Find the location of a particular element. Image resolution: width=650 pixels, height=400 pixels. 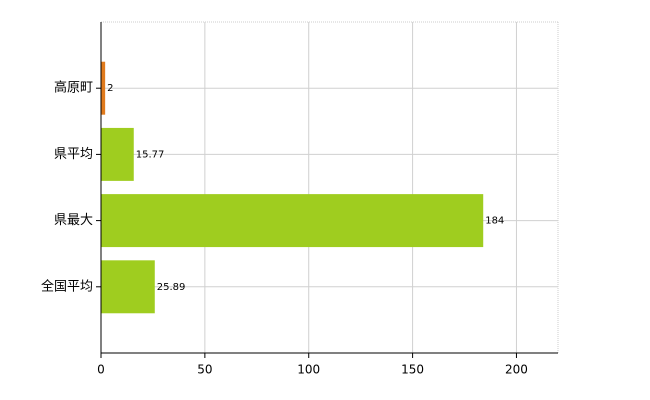

value-label: 15.77 is located at coordinates (150, 154).